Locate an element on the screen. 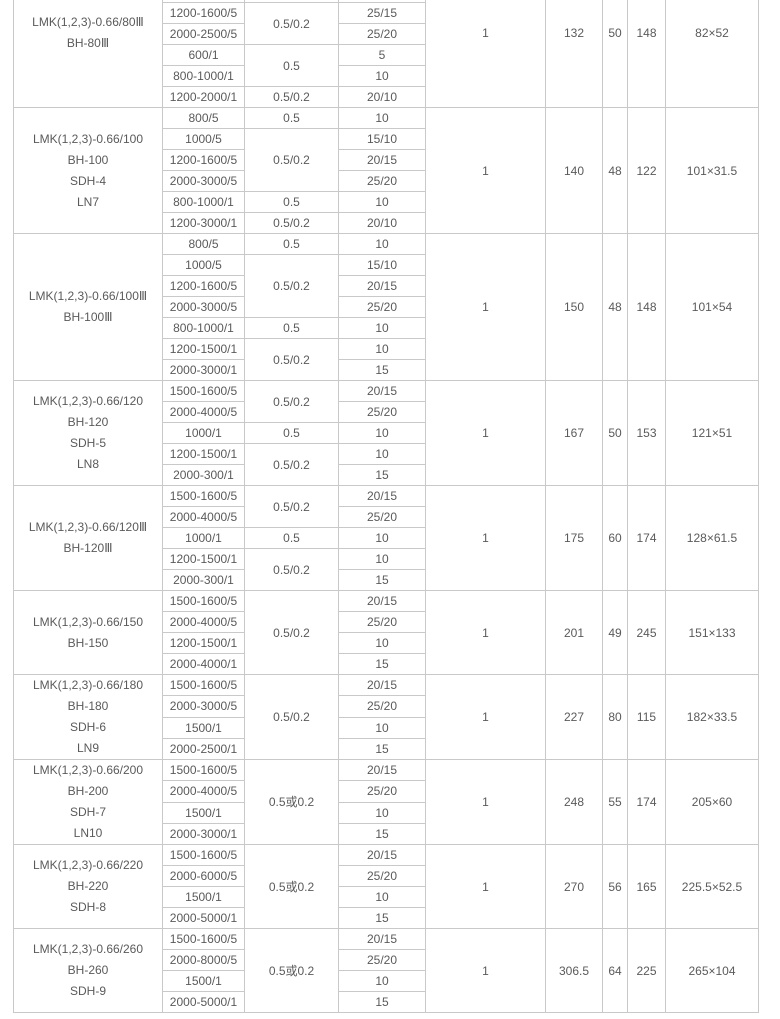 The width and height of the screenshot is (780, 1019). model-line: BH-100Ⅲ is located at coordinates (88, 317).